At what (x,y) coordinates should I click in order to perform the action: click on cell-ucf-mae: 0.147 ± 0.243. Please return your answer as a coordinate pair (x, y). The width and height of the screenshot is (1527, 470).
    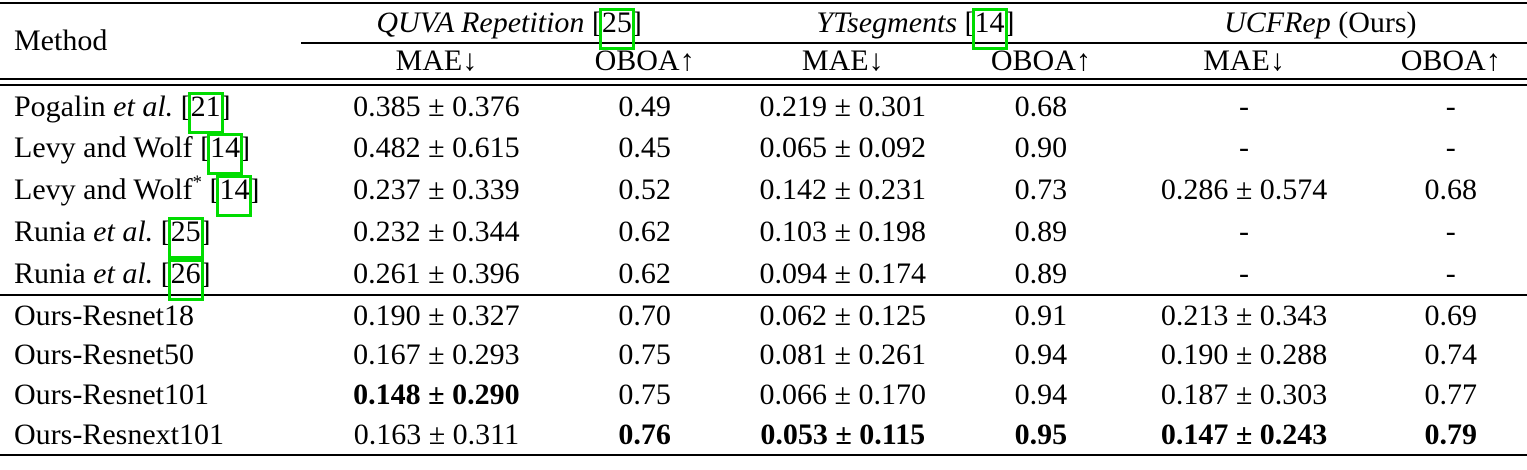
    Looking at the image, I should click on (1244, 434).